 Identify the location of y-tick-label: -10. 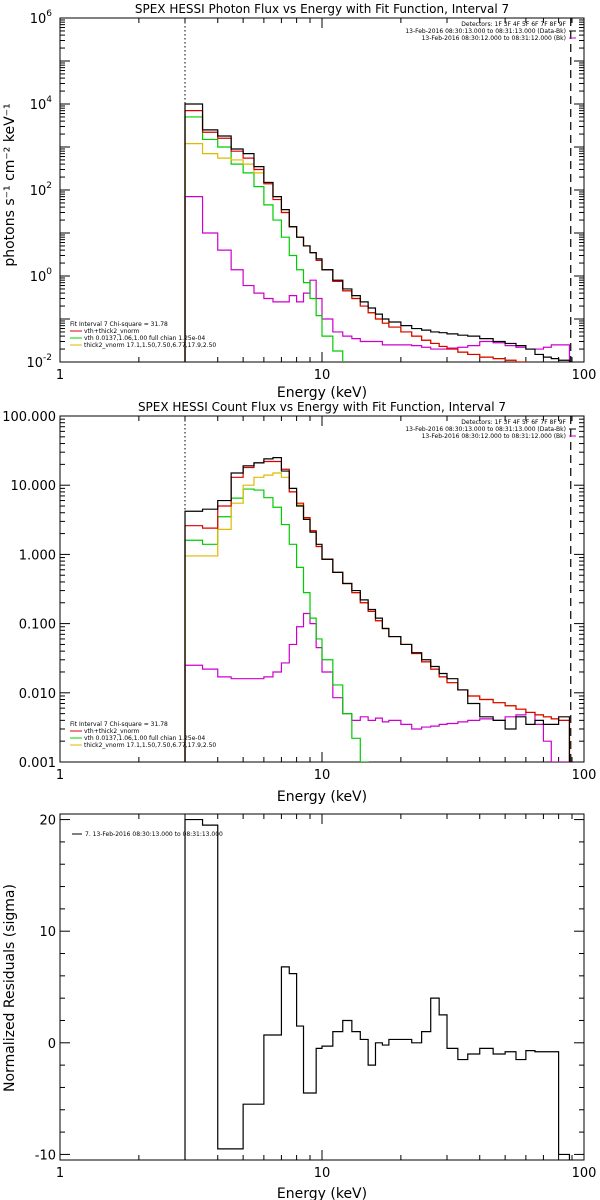
(45, 1155).